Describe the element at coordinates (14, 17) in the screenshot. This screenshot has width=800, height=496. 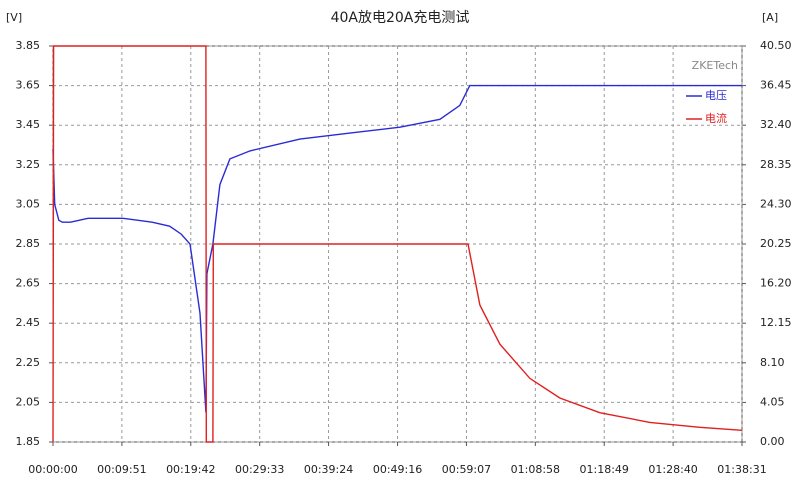
I see `y-axis-label: [V]` at that location.